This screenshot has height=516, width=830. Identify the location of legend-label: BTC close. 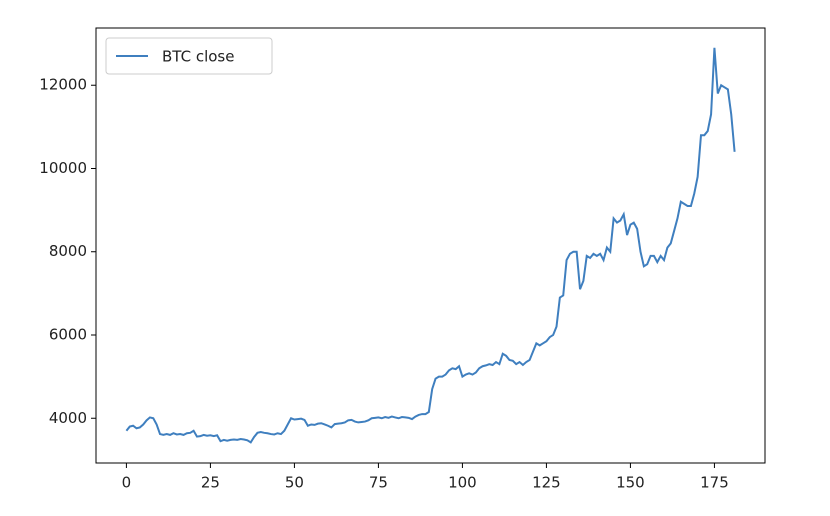
(198, 57).